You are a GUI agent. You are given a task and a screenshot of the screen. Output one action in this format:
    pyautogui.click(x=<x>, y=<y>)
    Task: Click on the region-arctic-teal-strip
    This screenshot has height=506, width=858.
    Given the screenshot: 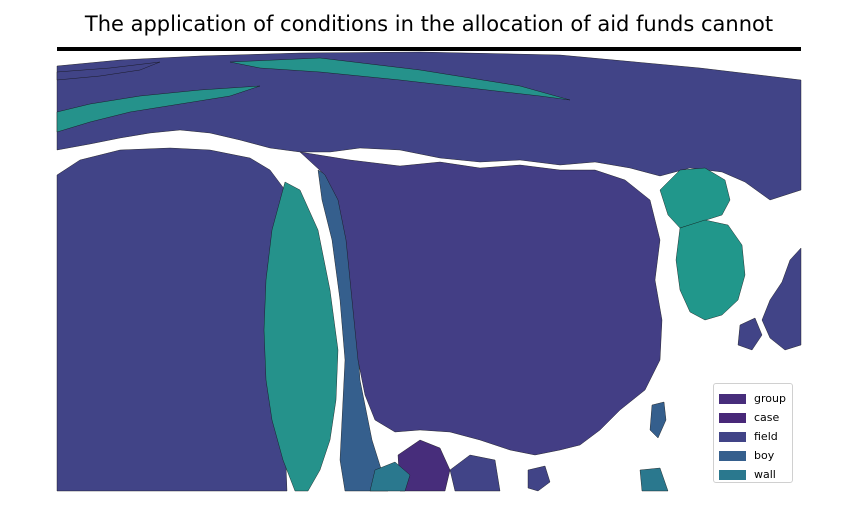 What is the action you would take?
    pyautogui.click(x=158, y=109)
    